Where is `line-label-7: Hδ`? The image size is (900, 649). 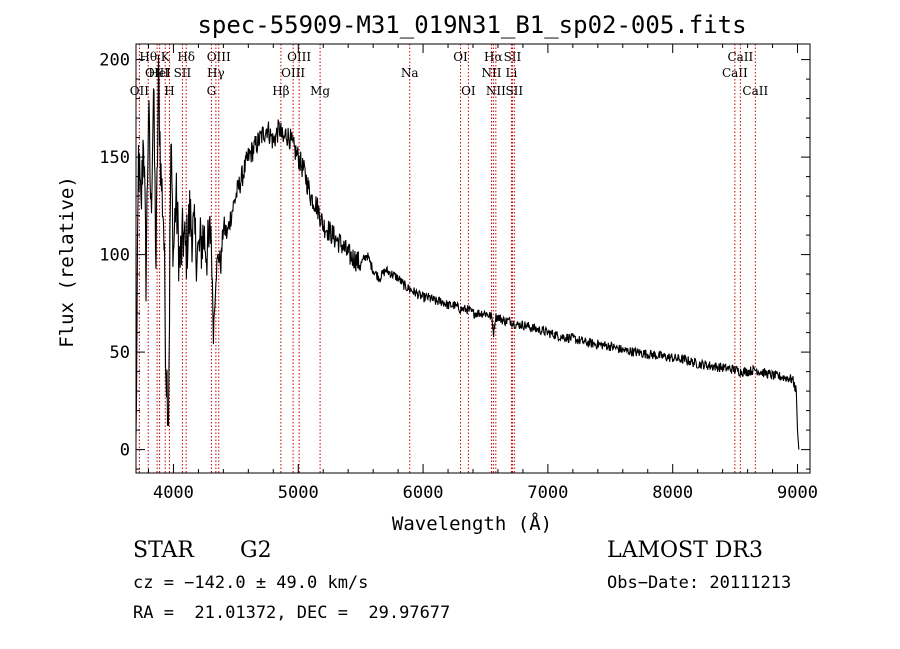 line-label-7: Hδ is located at coordinates (186, 57).